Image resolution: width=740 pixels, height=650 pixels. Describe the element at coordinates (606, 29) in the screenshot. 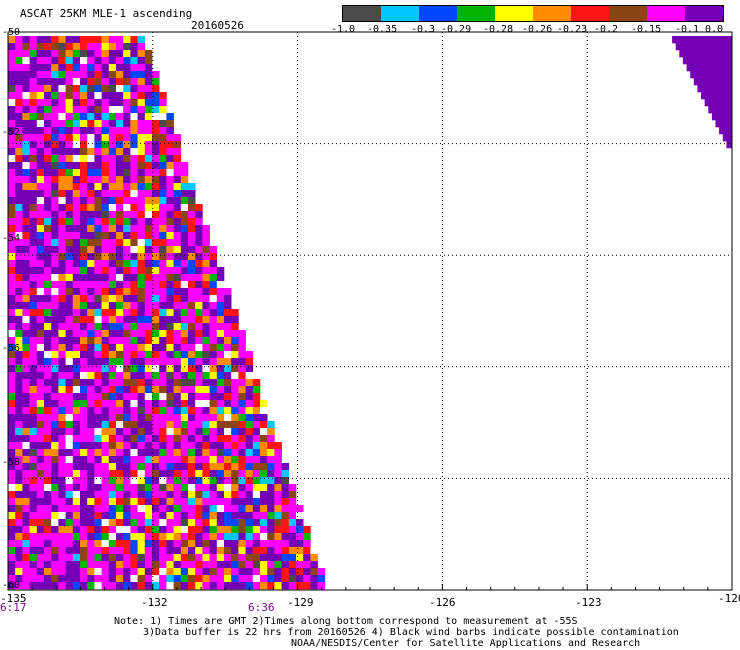

I see `colorbar-label: -0.2` at that location.